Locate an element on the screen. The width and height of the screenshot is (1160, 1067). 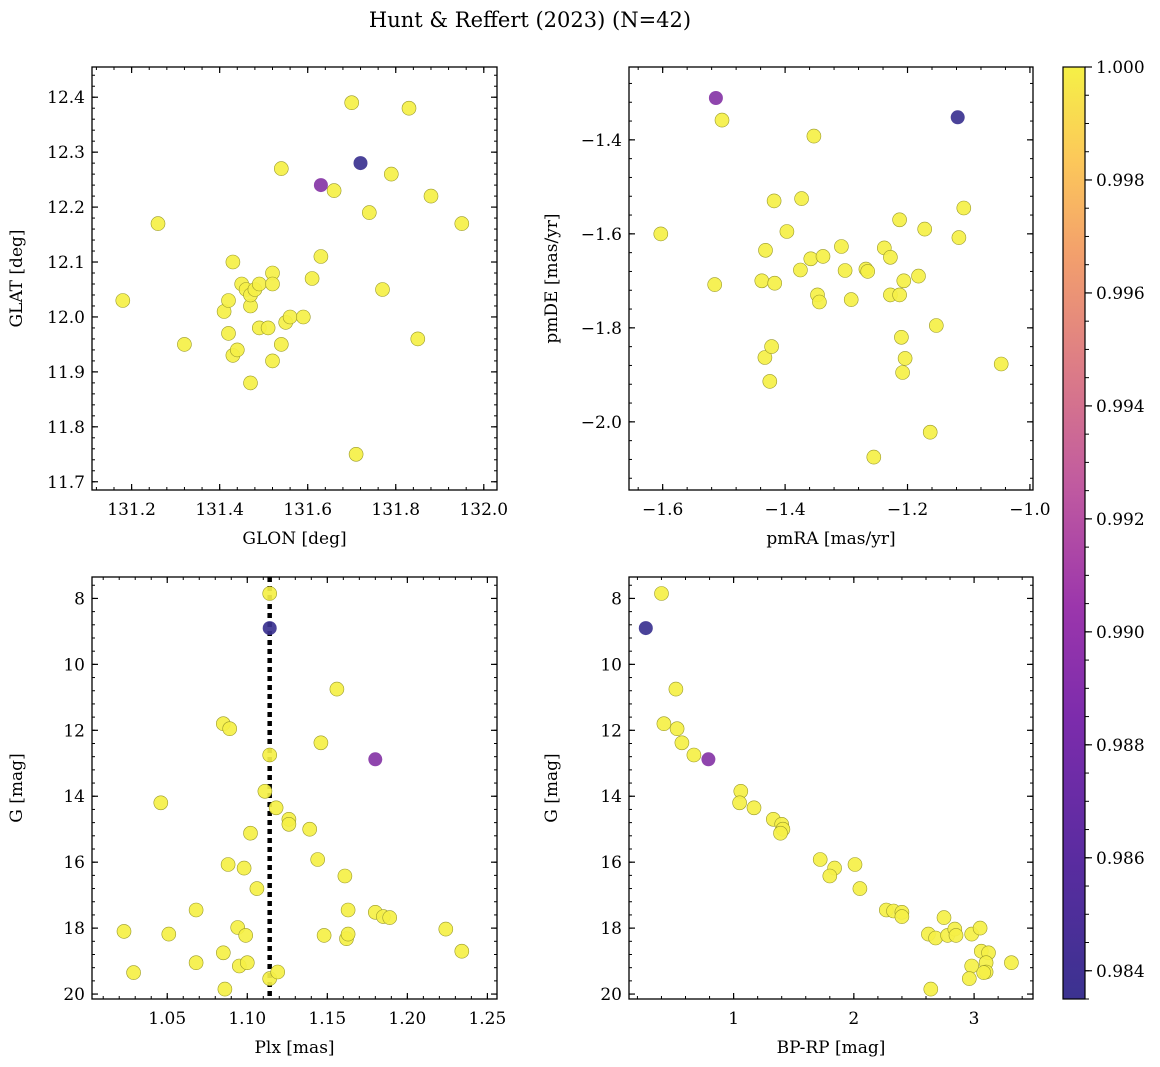
x-tick-label: 1.20 is located at coordinates (407, 1019).